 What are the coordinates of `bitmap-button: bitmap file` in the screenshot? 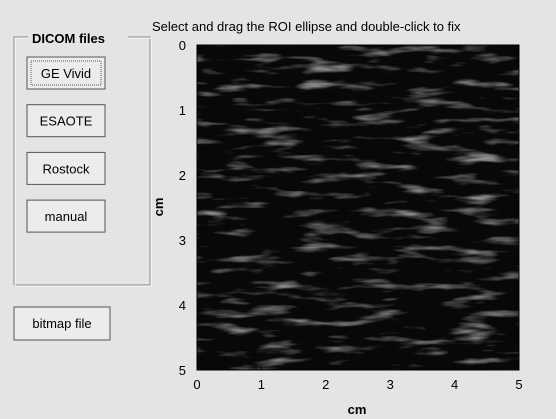 It's located at (62, 323).